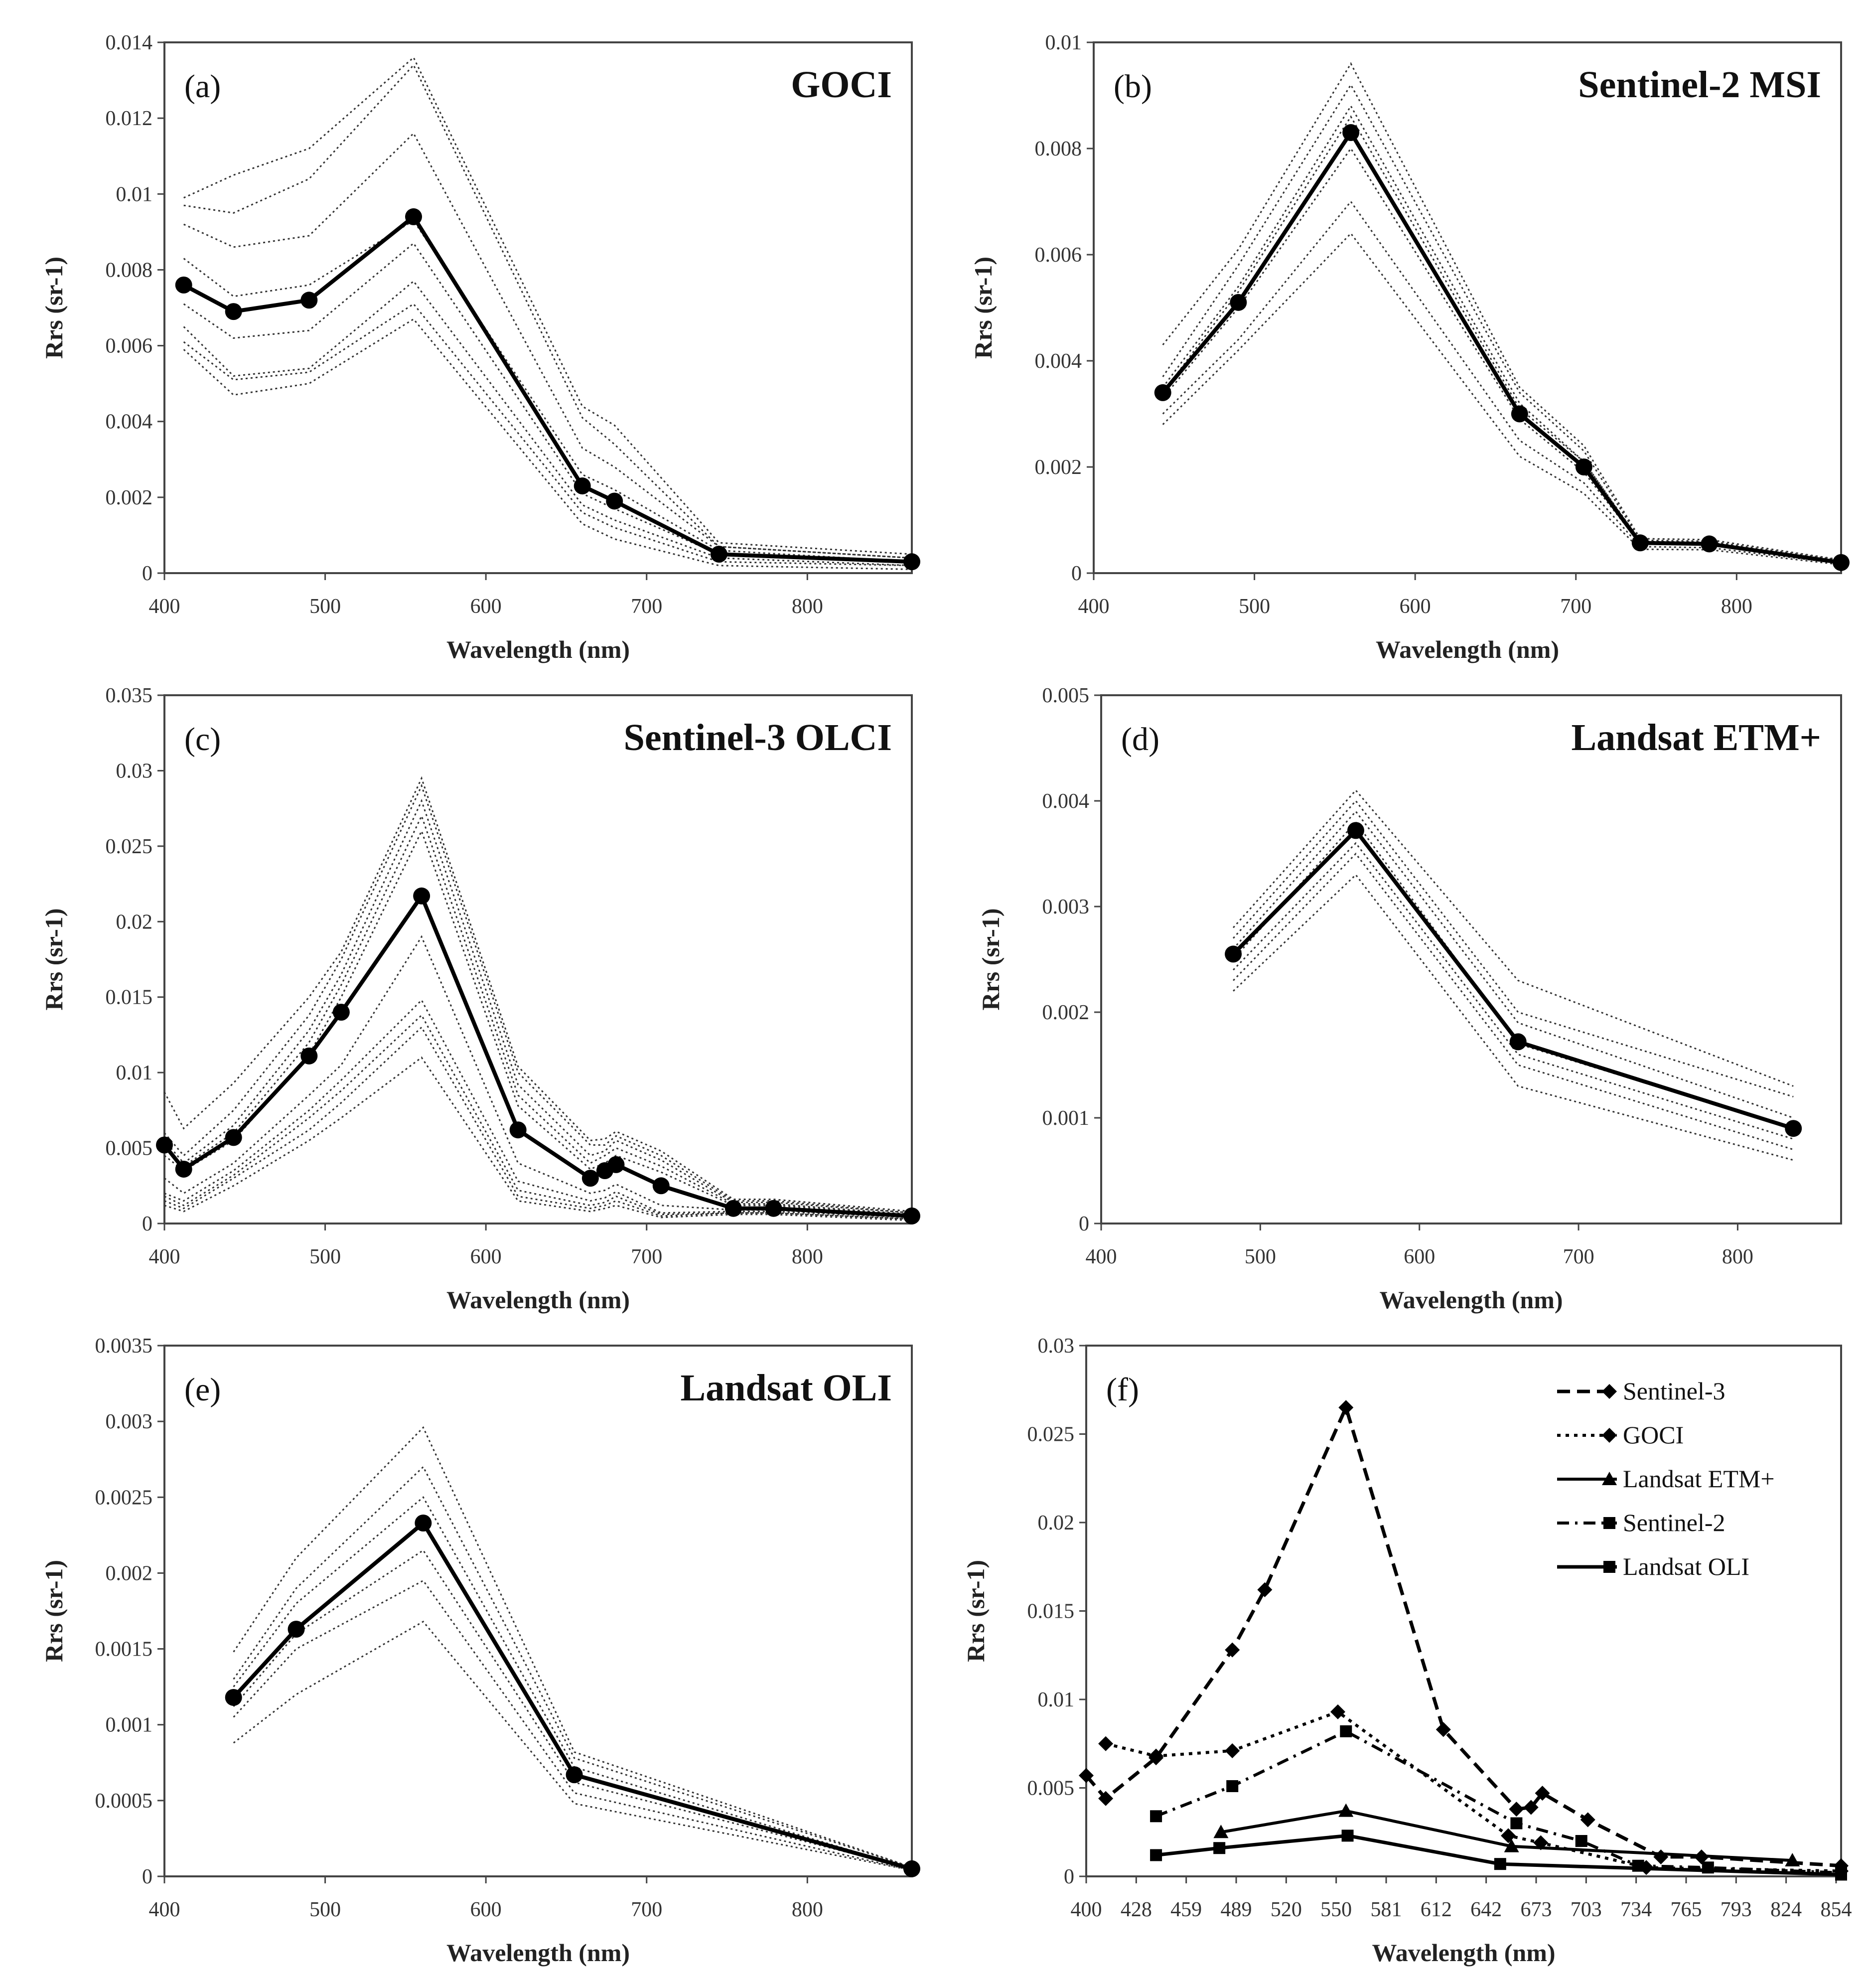  What do you see at coordinates (135, 194) in the screenshot?
I see `y-tick-label: 0.01` at bounding box center [135, 194].